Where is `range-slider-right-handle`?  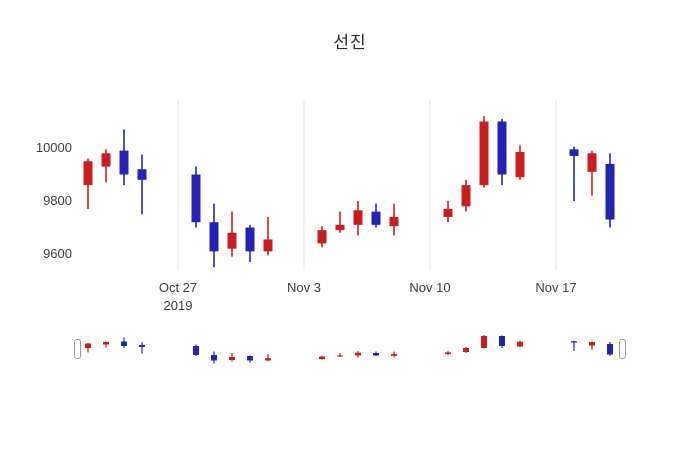
range-slider-right-handle is located at coordinates (622, 349).